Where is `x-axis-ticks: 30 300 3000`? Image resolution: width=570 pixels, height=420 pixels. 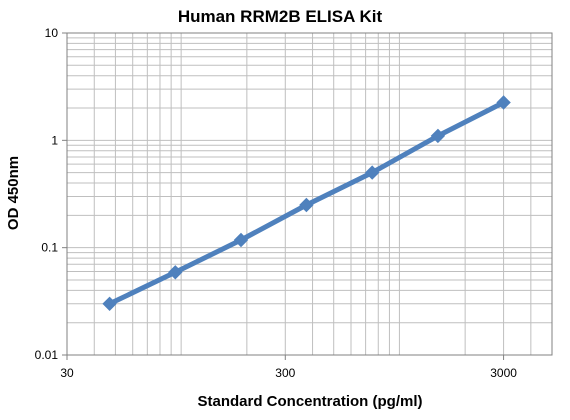 x-axis-ticks: 30 300 3000 is located at coordinates (288, 367).